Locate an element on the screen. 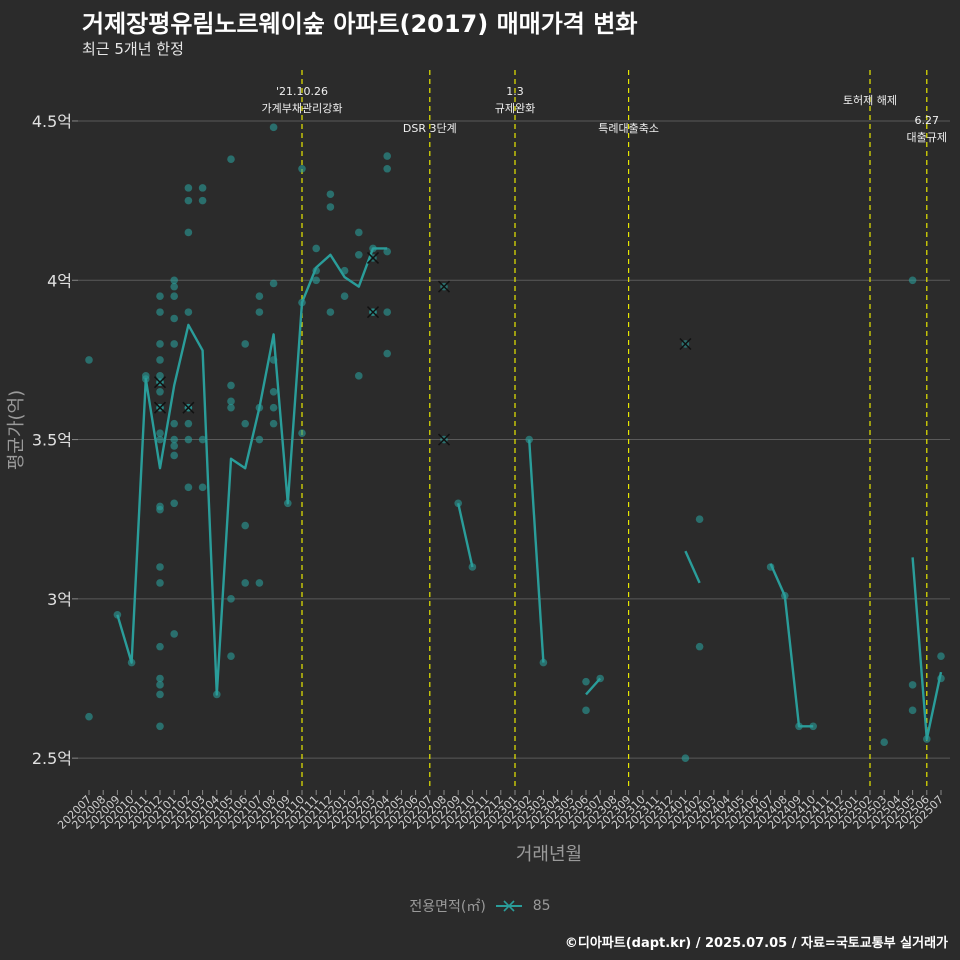 This screenshot has width=960, height=960. legend-title: 전용면적(㎡) is located at coordinates (447, 907).